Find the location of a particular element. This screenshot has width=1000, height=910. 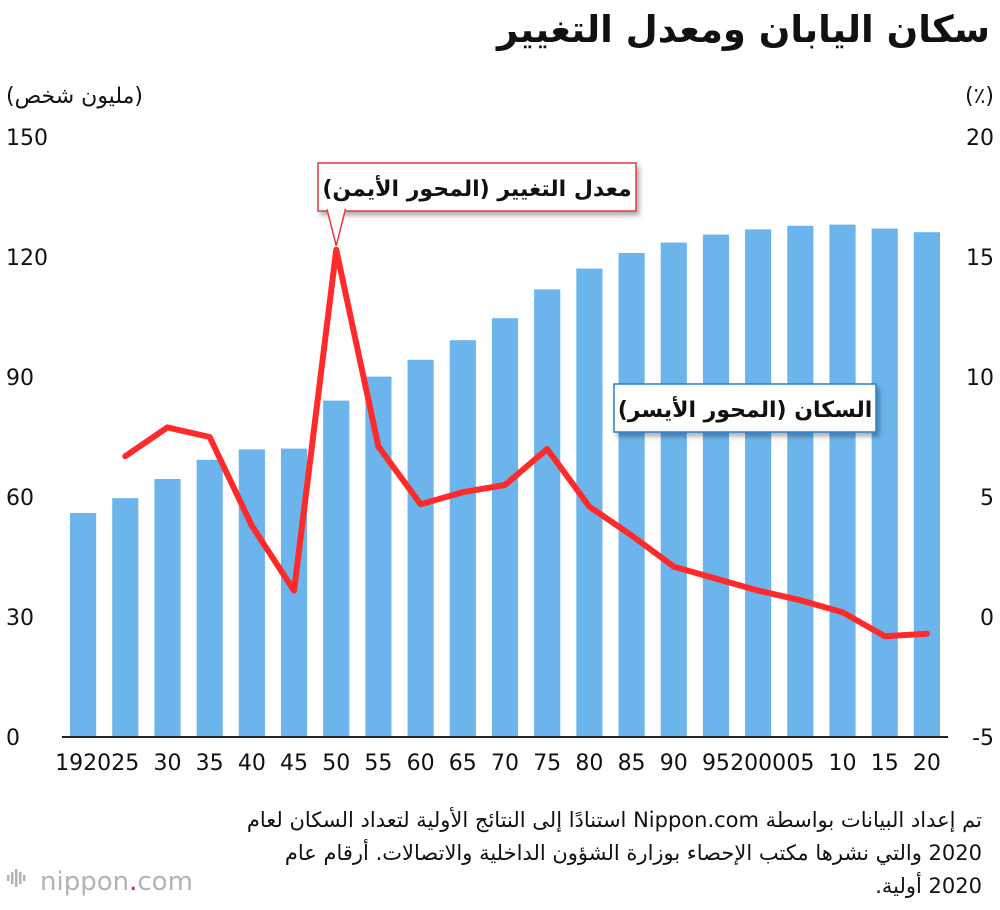

left-axis-tick-label: 60 is located at coordinates (20, 498).